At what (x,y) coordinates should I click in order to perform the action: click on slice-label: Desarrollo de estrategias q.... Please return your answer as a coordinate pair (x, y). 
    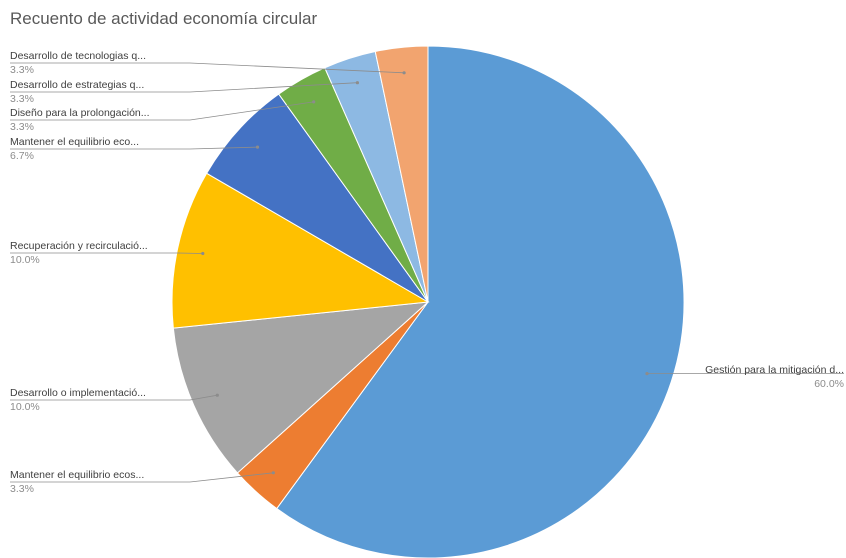
    Looking at the image, I should click on (77, 85).